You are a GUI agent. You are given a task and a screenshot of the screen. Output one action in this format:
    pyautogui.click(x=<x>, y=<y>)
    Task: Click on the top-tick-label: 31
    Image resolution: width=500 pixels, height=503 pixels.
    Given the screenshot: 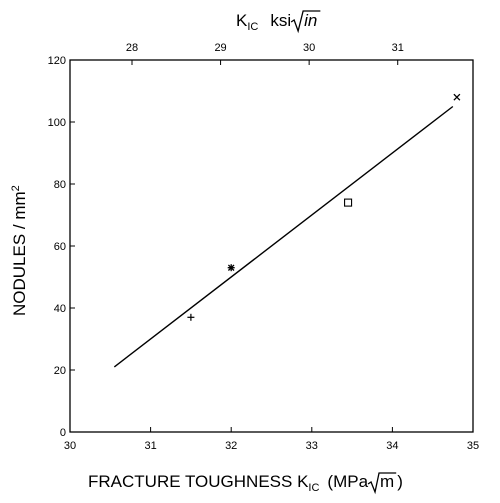 What is the action you would take?
    pyautogui.click(x=398, y=48)
    